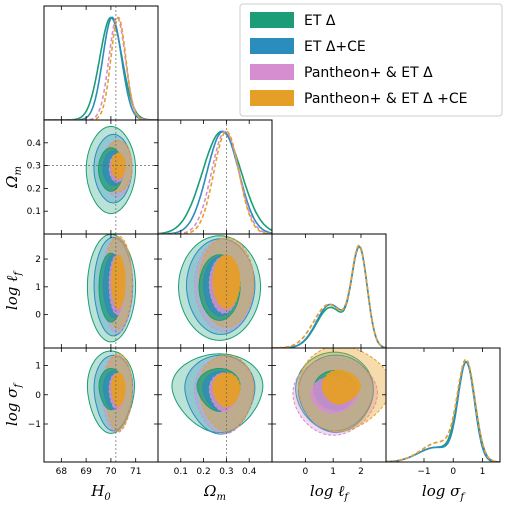 Image resolution: width=506 pixels, height=506 pixels. Describe the element at coordinates (34, 144) in the screenshot. I see `y-tick-label-Om: 0.4` at that location.